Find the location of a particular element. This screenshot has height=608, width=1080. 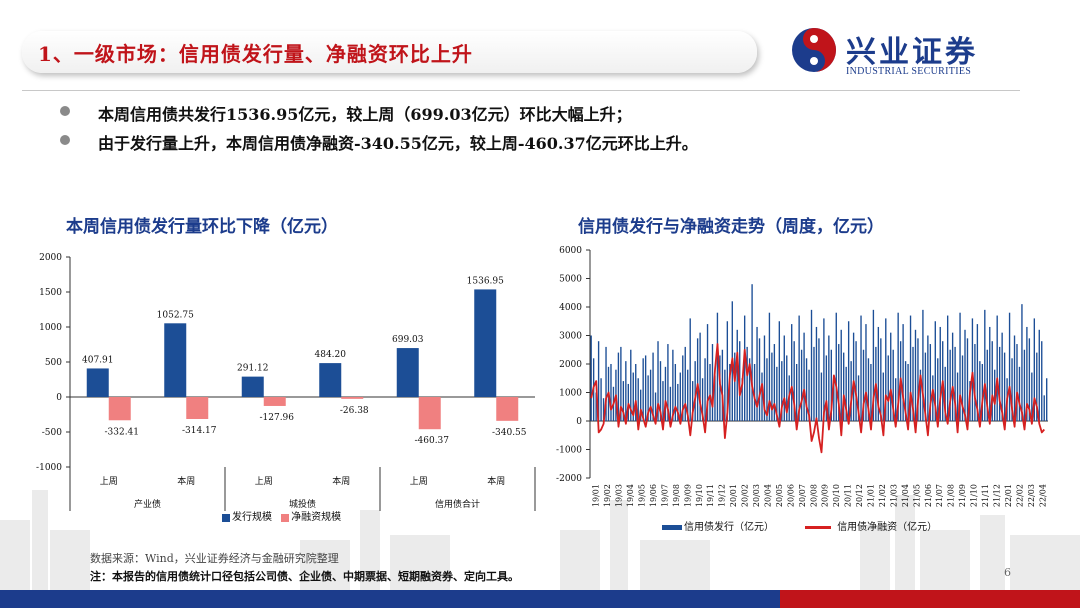

net-financing-line is located at coordinates (817, 398).